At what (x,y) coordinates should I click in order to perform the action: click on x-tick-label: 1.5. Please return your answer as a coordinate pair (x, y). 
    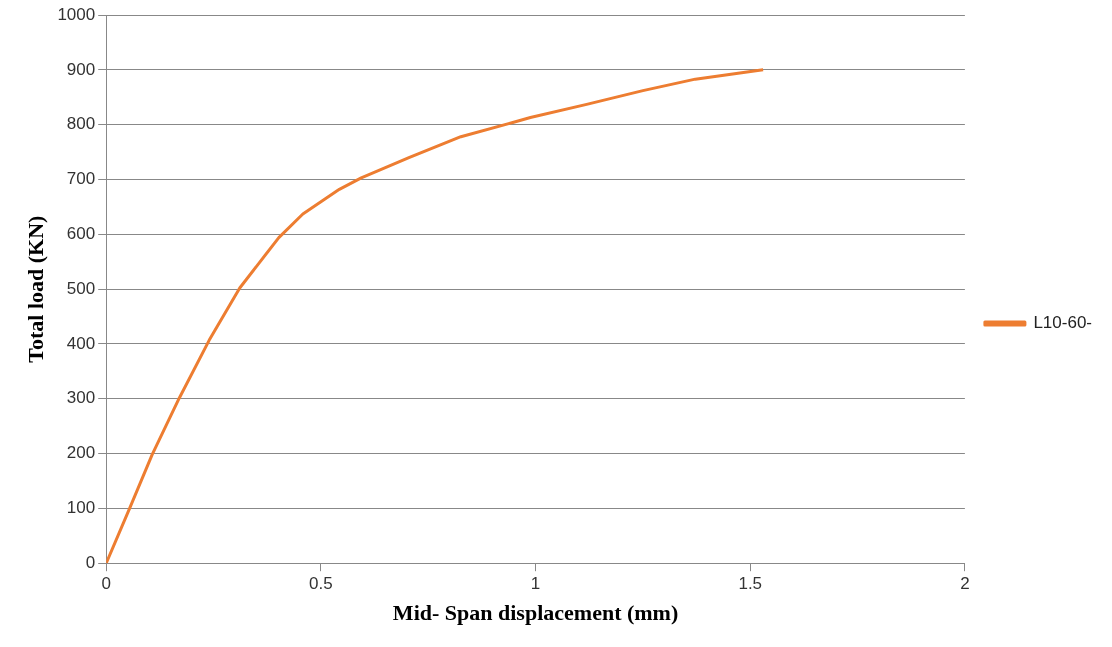
    Looking at the image, I should click on (750, 584).